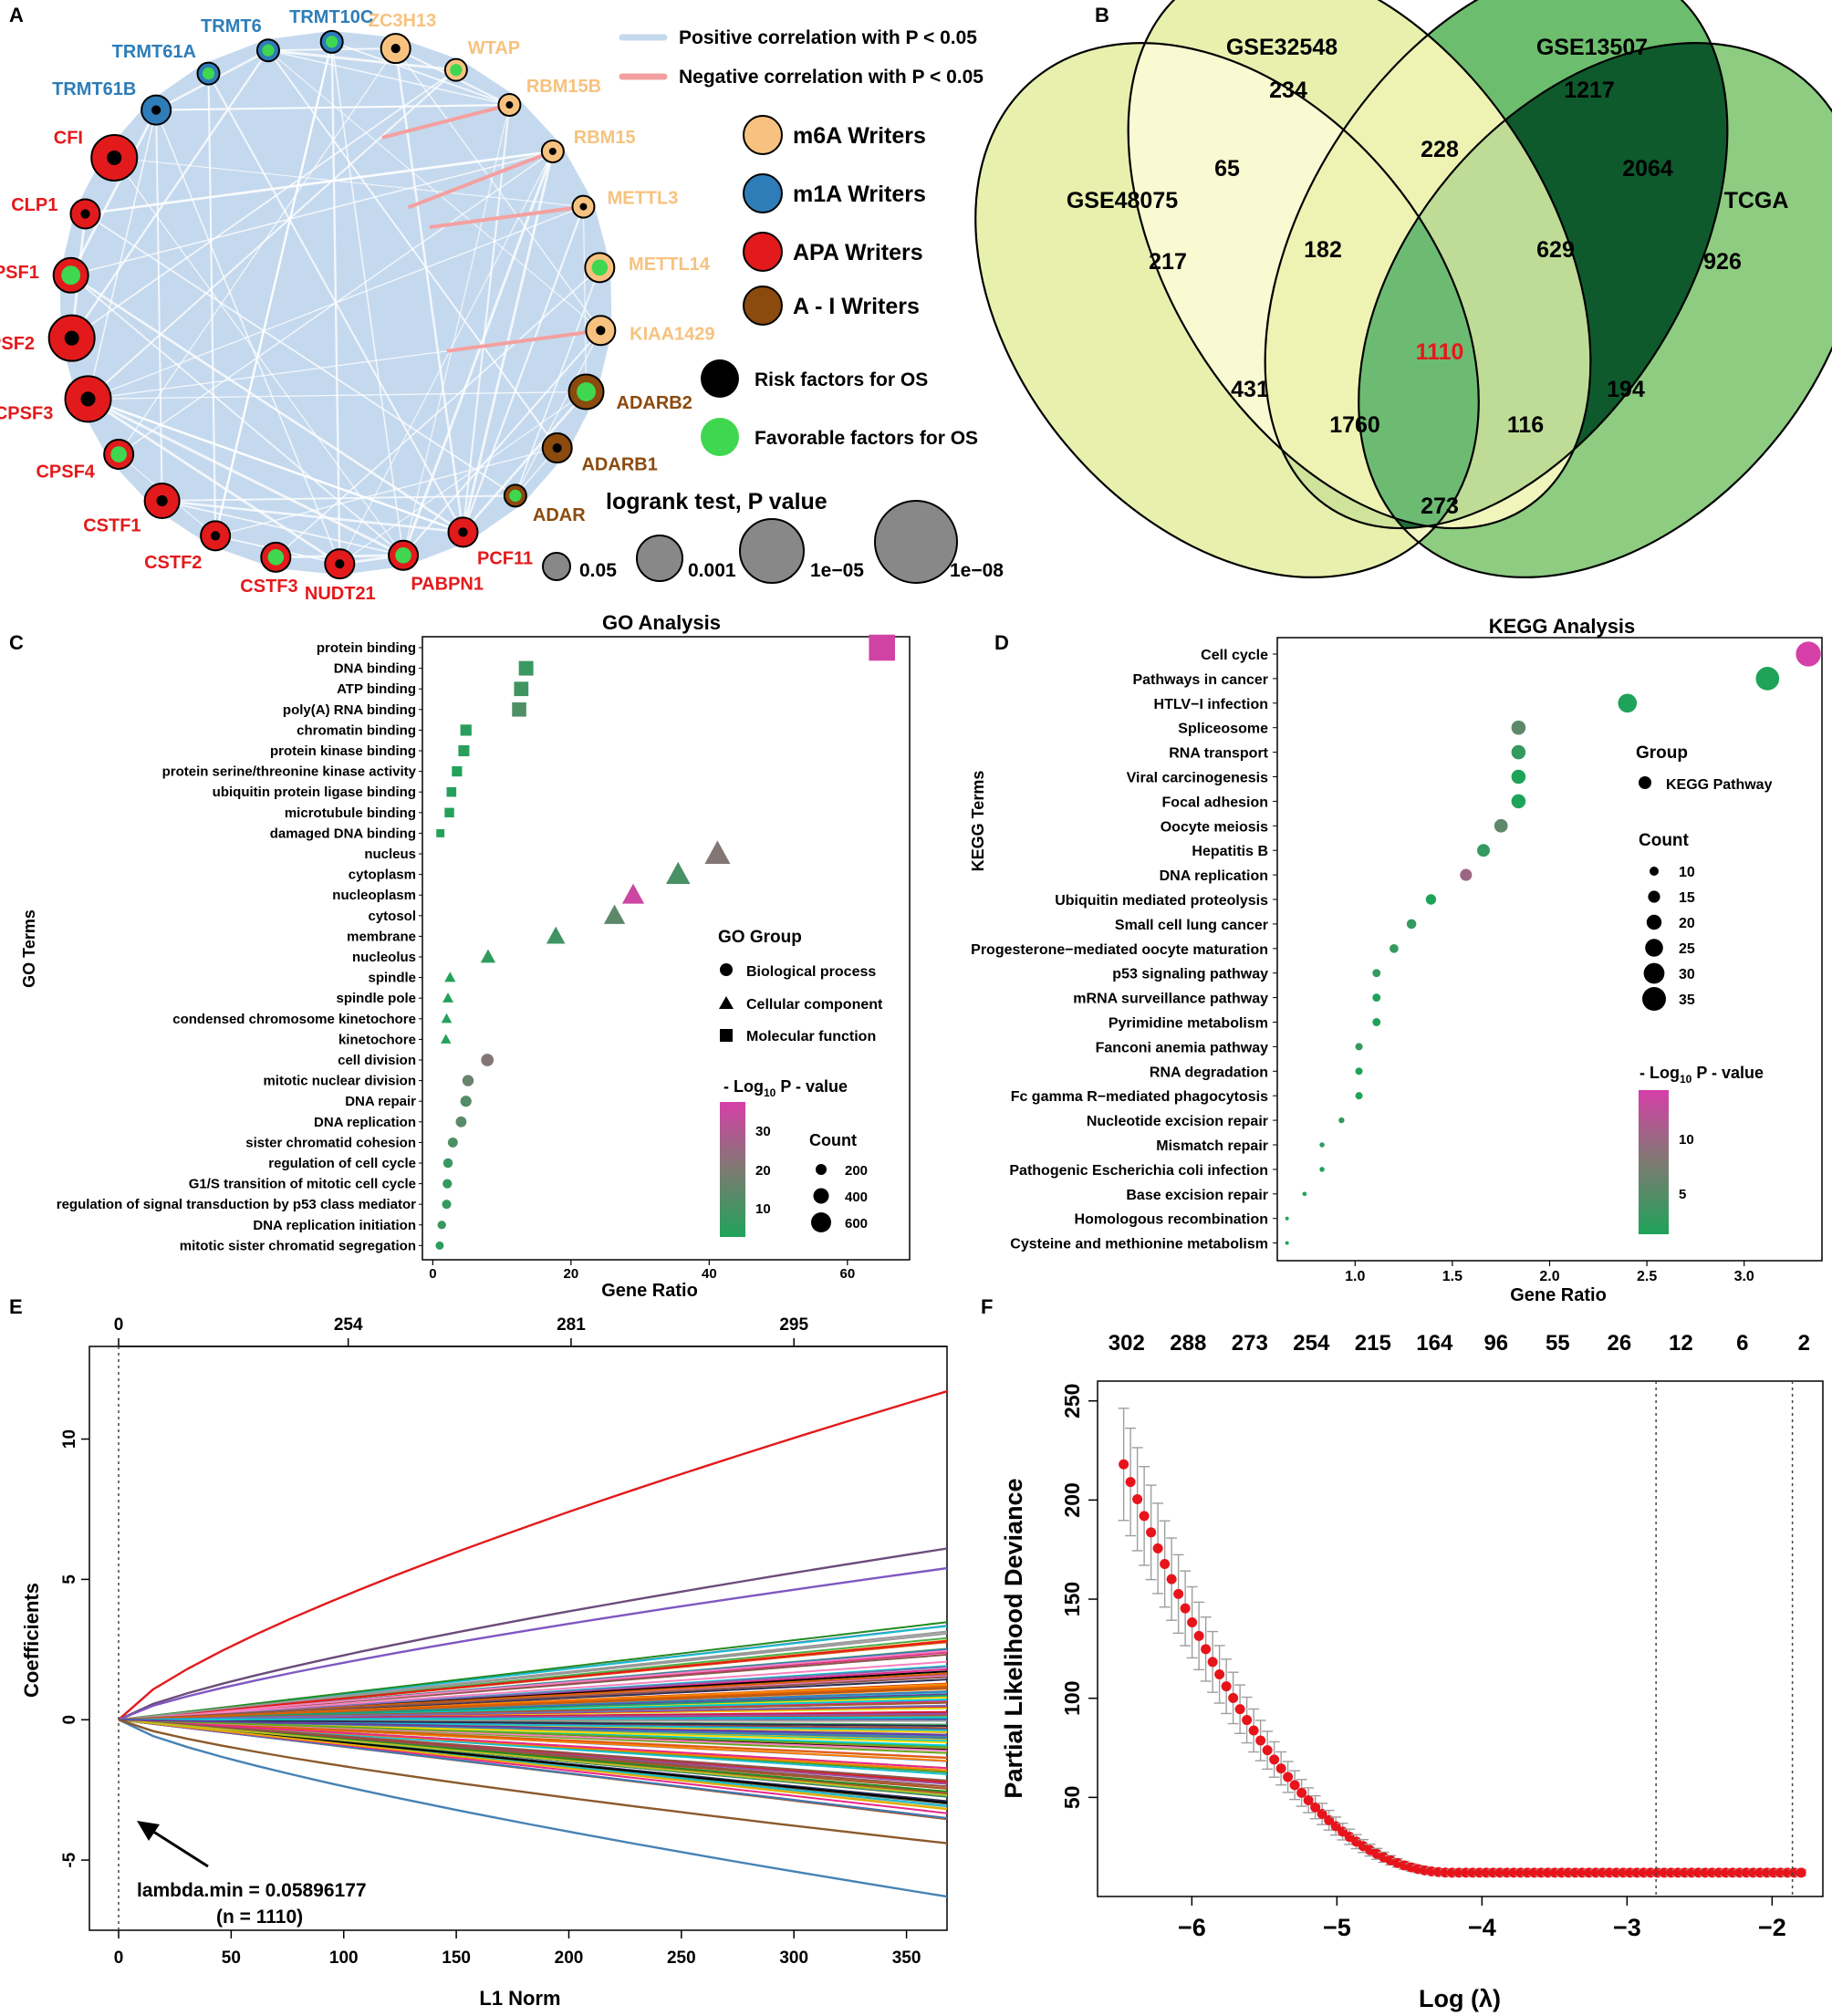 Image resolution: width=1832 pixels, height=2016 pixels. Describe the element at coordinates (987, 1306) in the screenshot. I see `panel-label-f: F` at that location.